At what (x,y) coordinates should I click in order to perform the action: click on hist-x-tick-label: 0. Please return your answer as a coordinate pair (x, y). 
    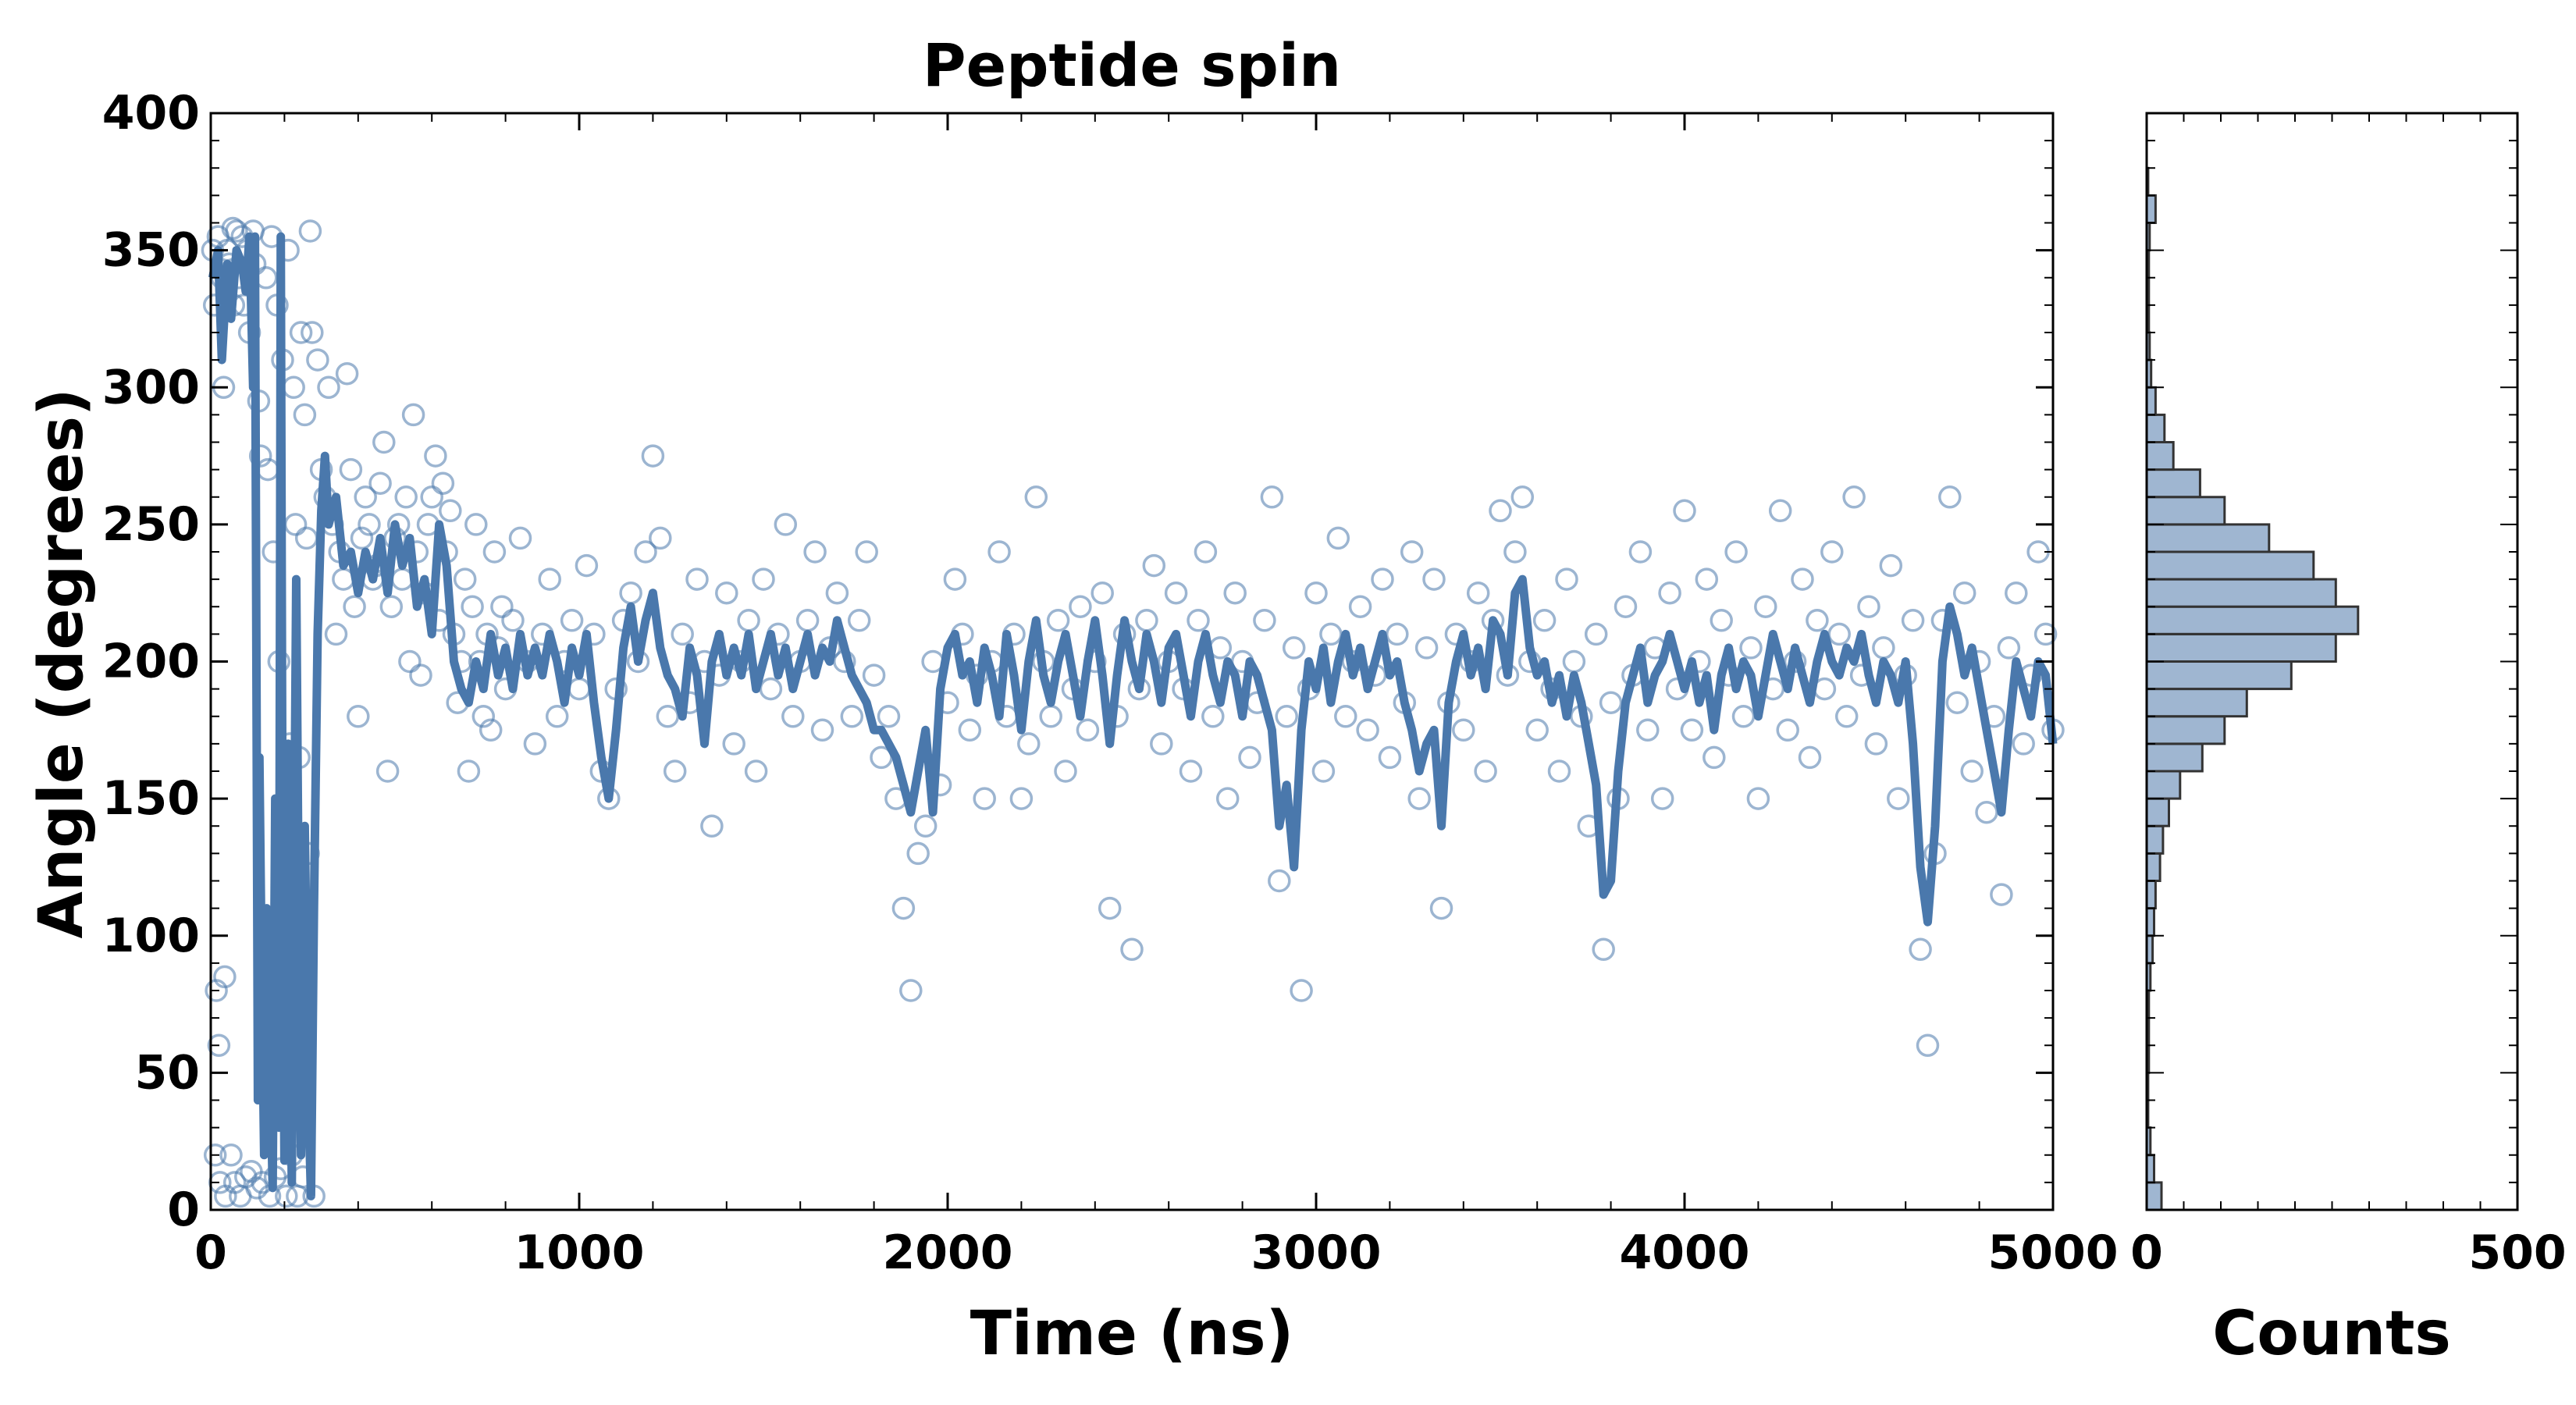
    Looking at the image, I should click on (2146, 1252).